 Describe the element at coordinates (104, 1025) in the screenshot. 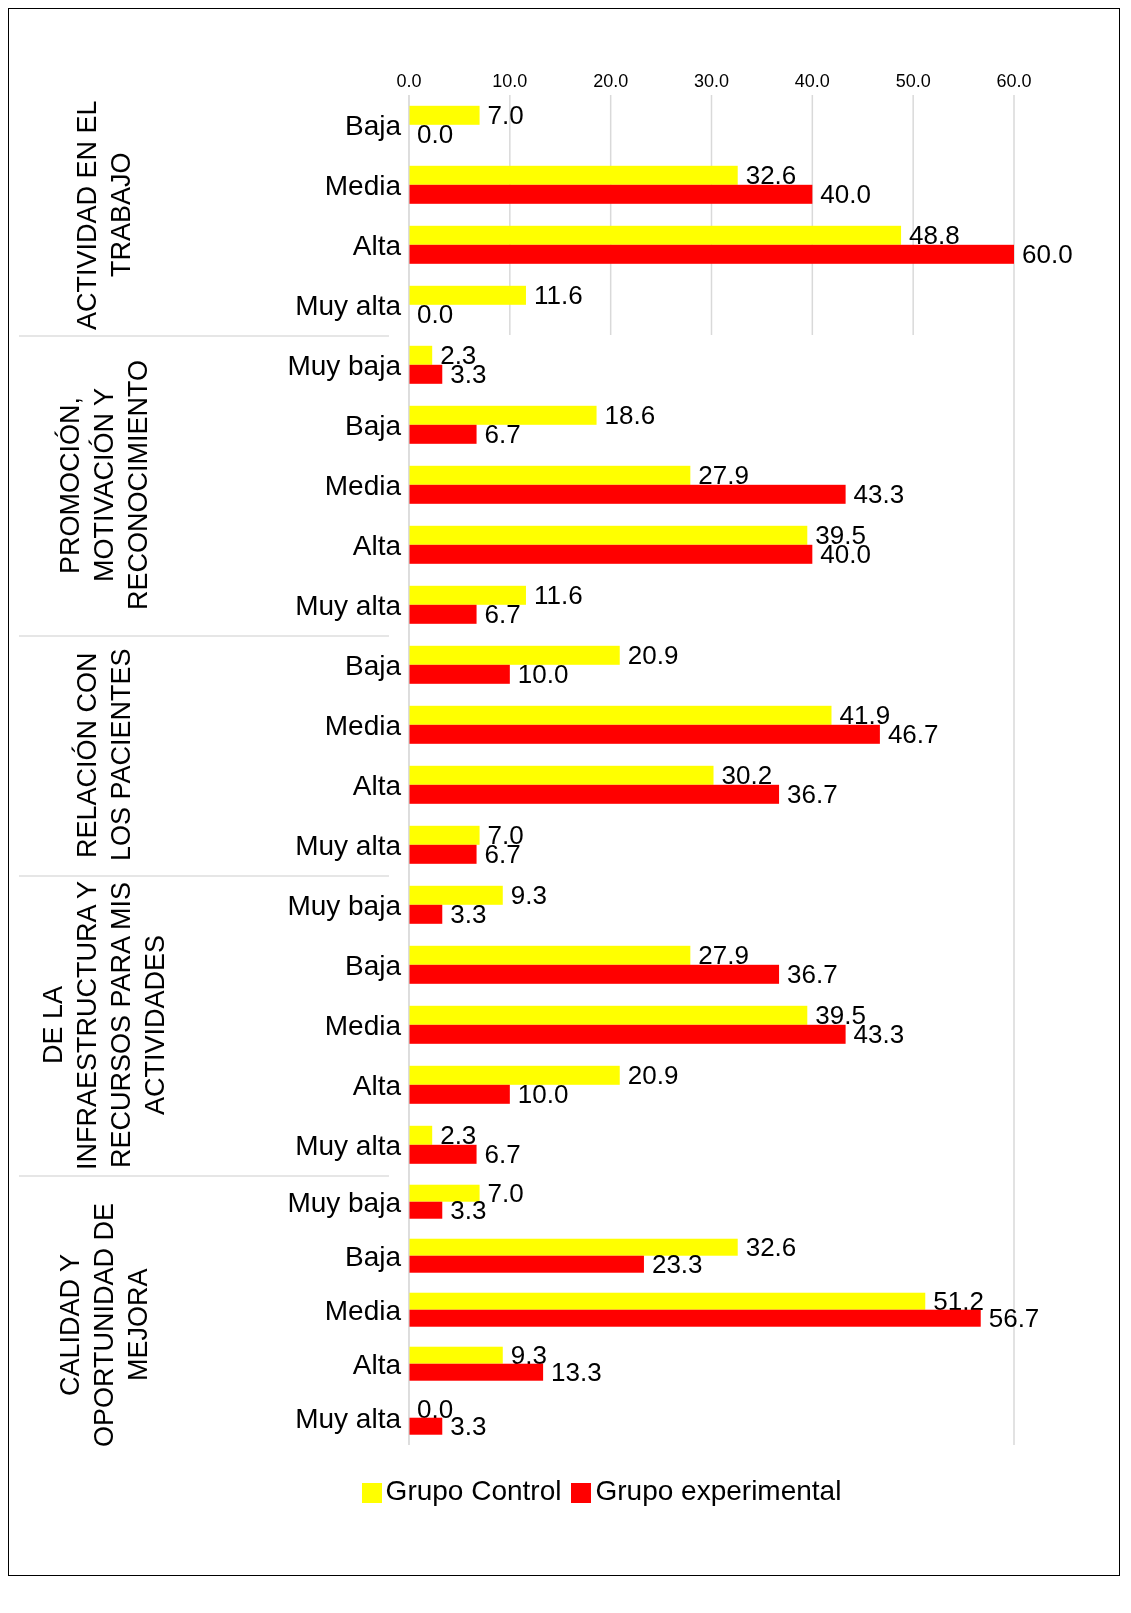

I see `text: DE LA INFRAESTRUCTURA Y RECURSOS PARA MIS ACTIVIDADES` at that location.